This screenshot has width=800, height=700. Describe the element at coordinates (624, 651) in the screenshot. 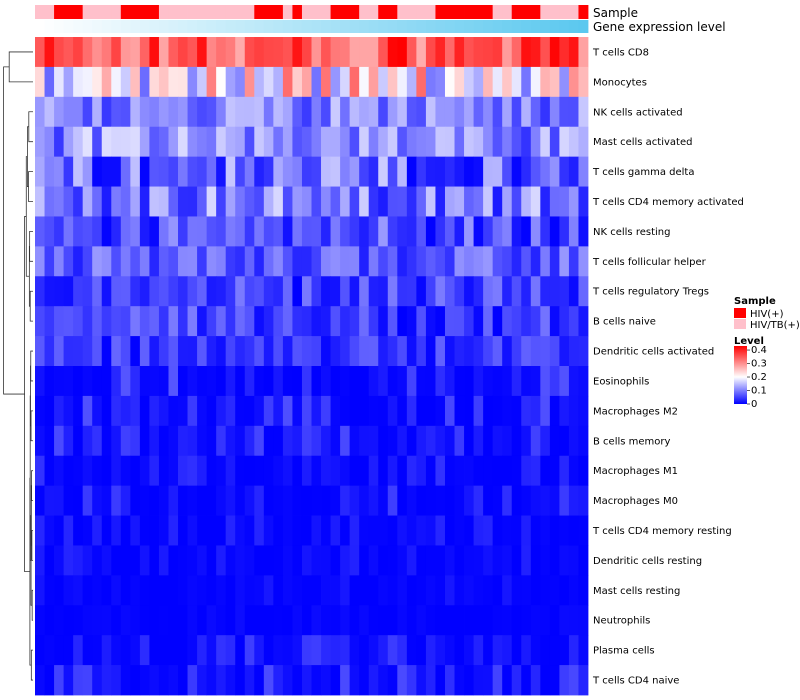

I see `row-label: Plasma cells` at that location.